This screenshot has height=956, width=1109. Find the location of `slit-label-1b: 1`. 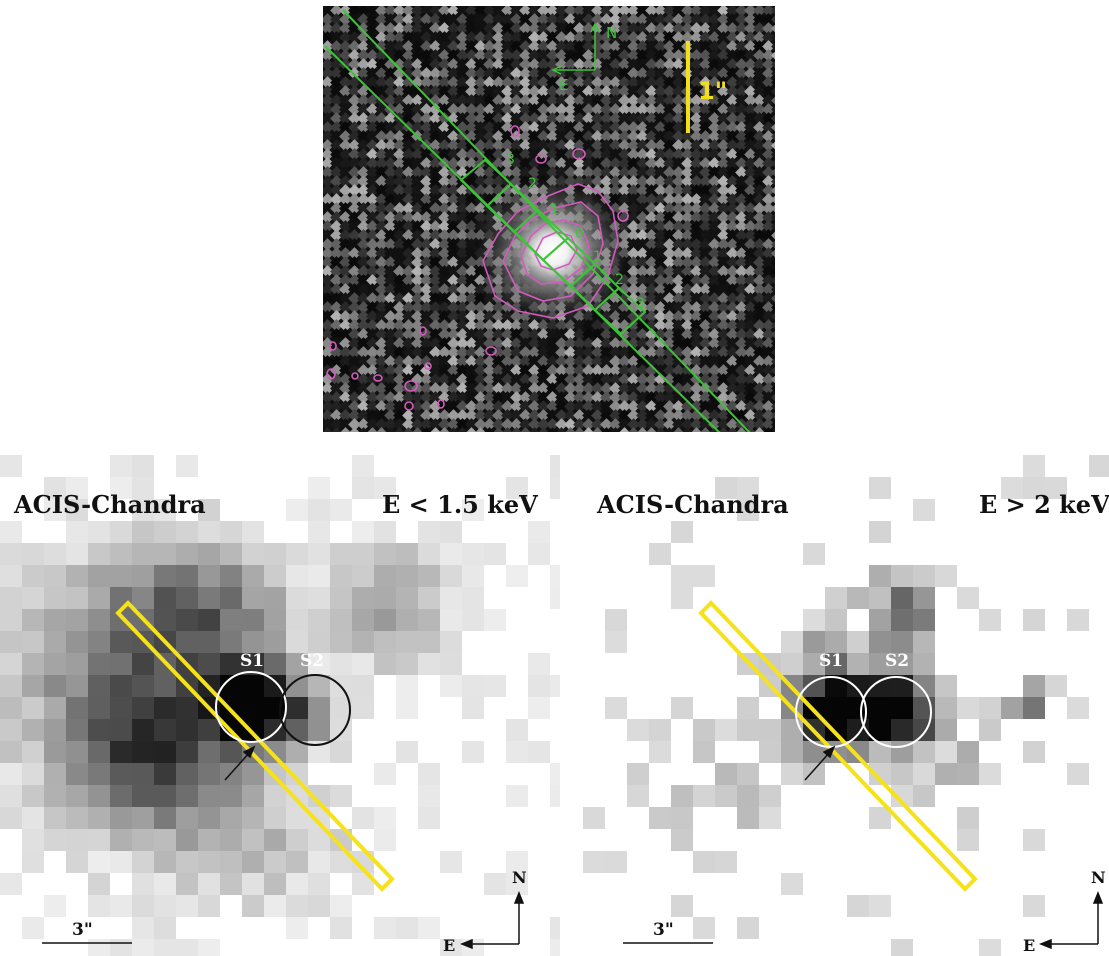

slit-label-1b: 1 is located at coordinates (597, 257).